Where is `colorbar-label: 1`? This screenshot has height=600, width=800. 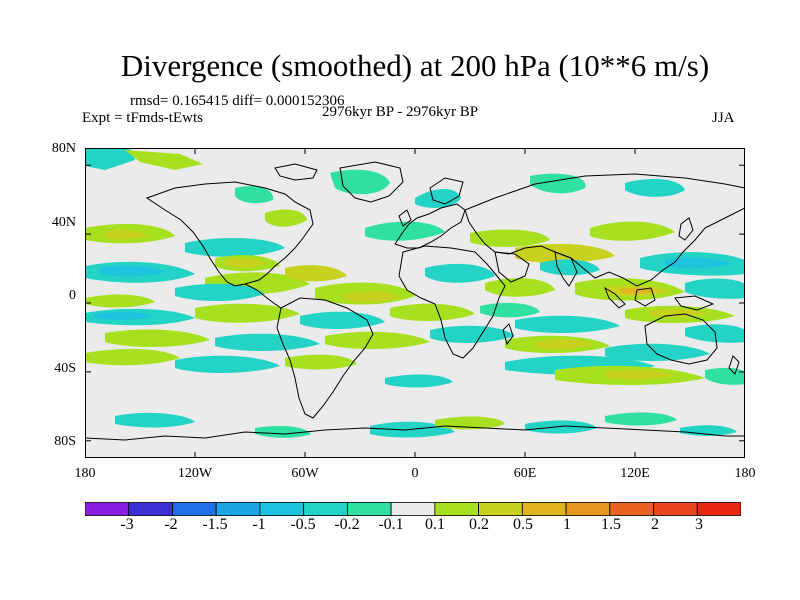
colorbar-label: 1 is located at coordinates (567, 524).